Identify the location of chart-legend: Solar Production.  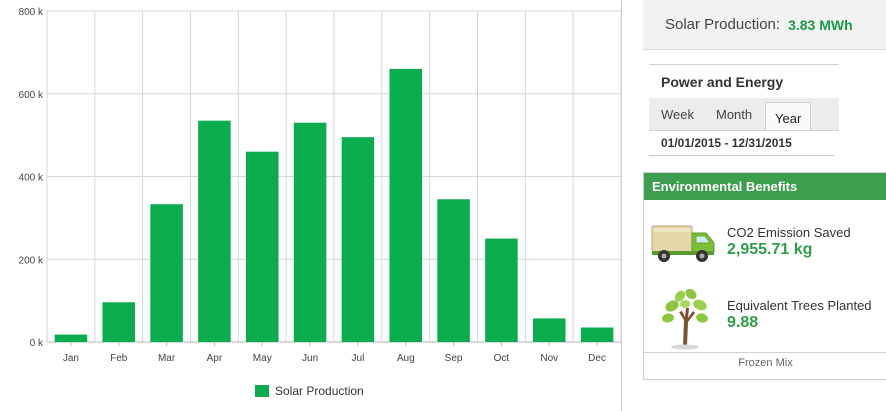
(309, 391).